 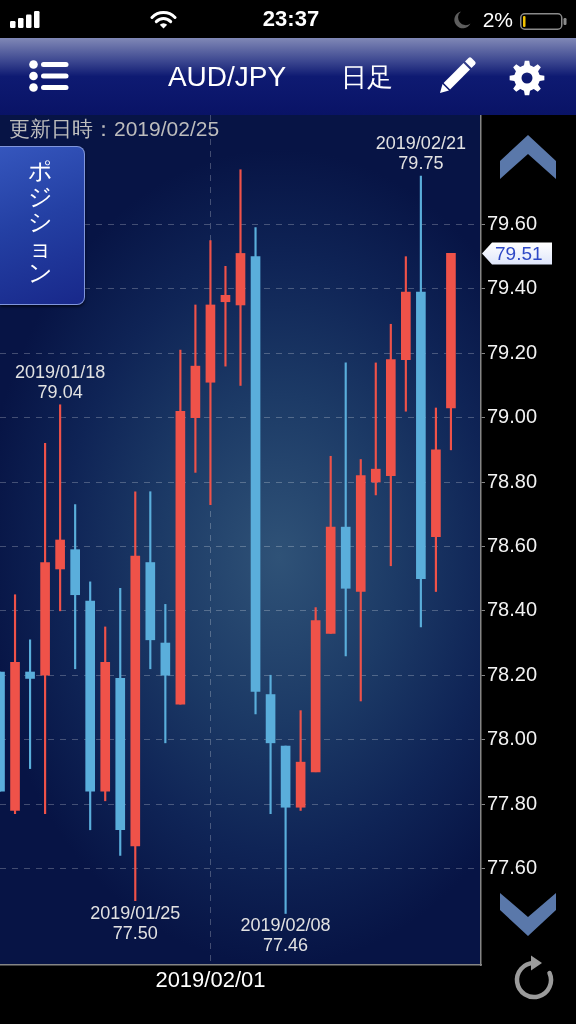 I want to click on annotation: 2019/01/18 79.04, so click(x=60, y=381).